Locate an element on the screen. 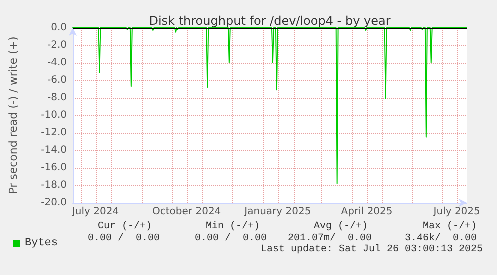 This screenshot has width=497, height=275. y-tick-label: 0.0 is located at coordinates (59, 28).